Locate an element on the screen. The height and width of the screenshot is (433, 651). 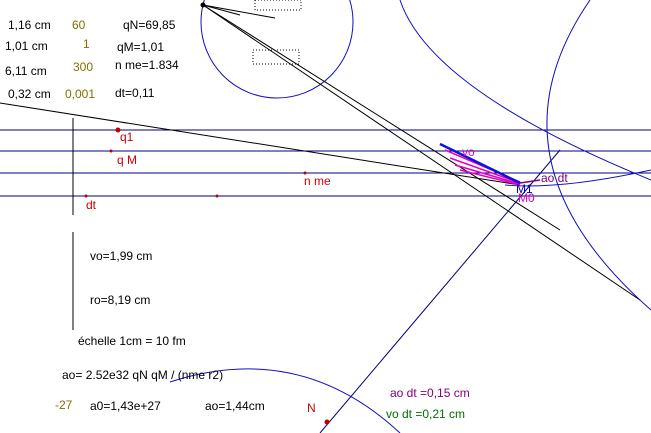
param-knob: 1 is located at coordinates (86, 44).